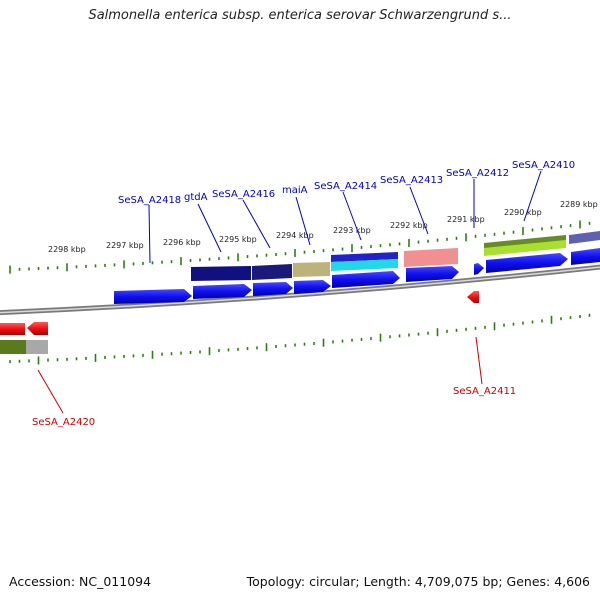 The width and height of the screenshot is (600, 600). Describe the element at coordinates (196, 197) in the screenshot. I see `gene-label-gtdA: gtdA` at that location.